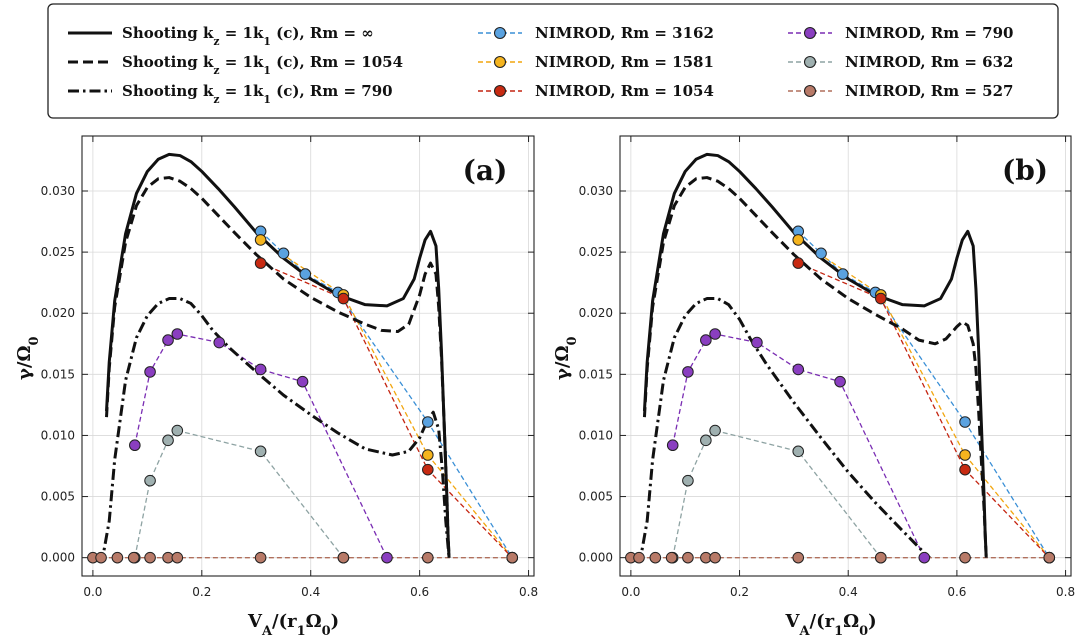 This screenshot has height=637, width=1080. I want to click on legend-entry-s-inf: Shooting kz = 1k1 (c), Rm = ∞, so click(221, 36).